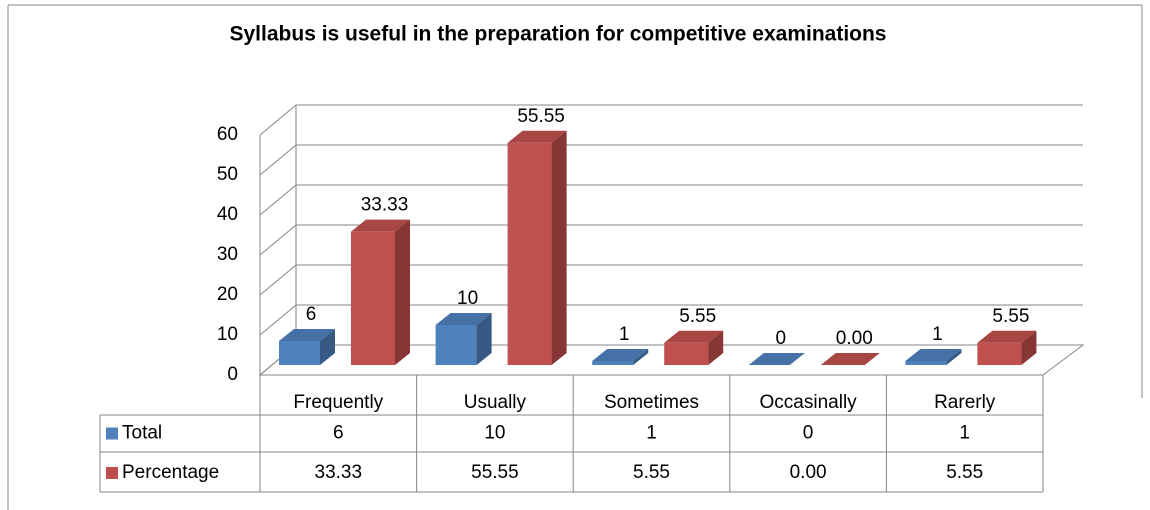 The height and width of the screenshot is (510, 1150). I want to click on data-label: 33.33, so click(385, 205).